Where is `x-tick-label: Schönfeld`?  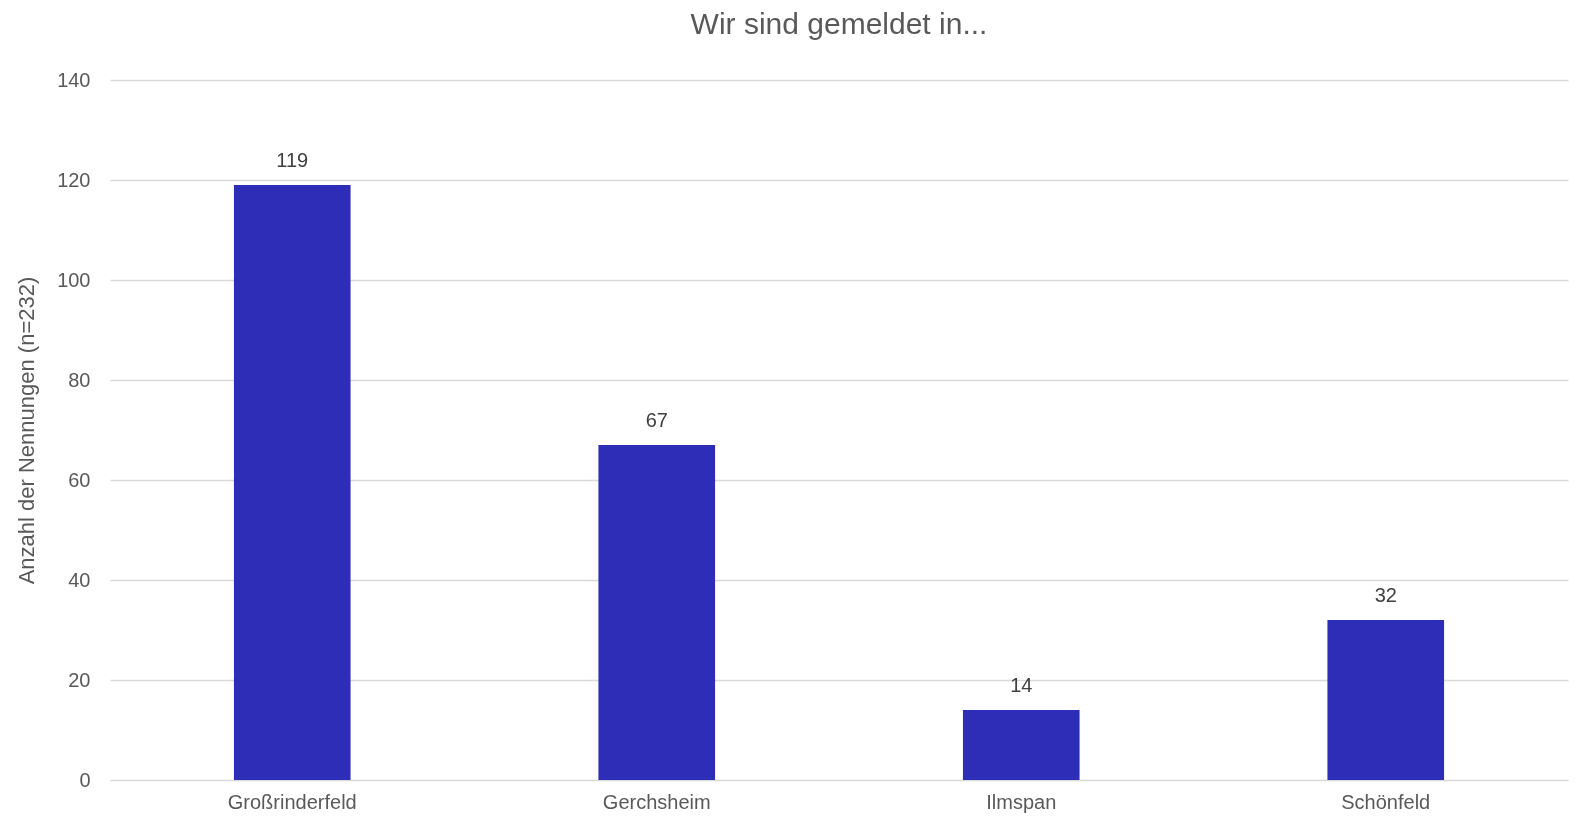 x-tick-label: Schönfeld is located at coordinates (1386, 801).